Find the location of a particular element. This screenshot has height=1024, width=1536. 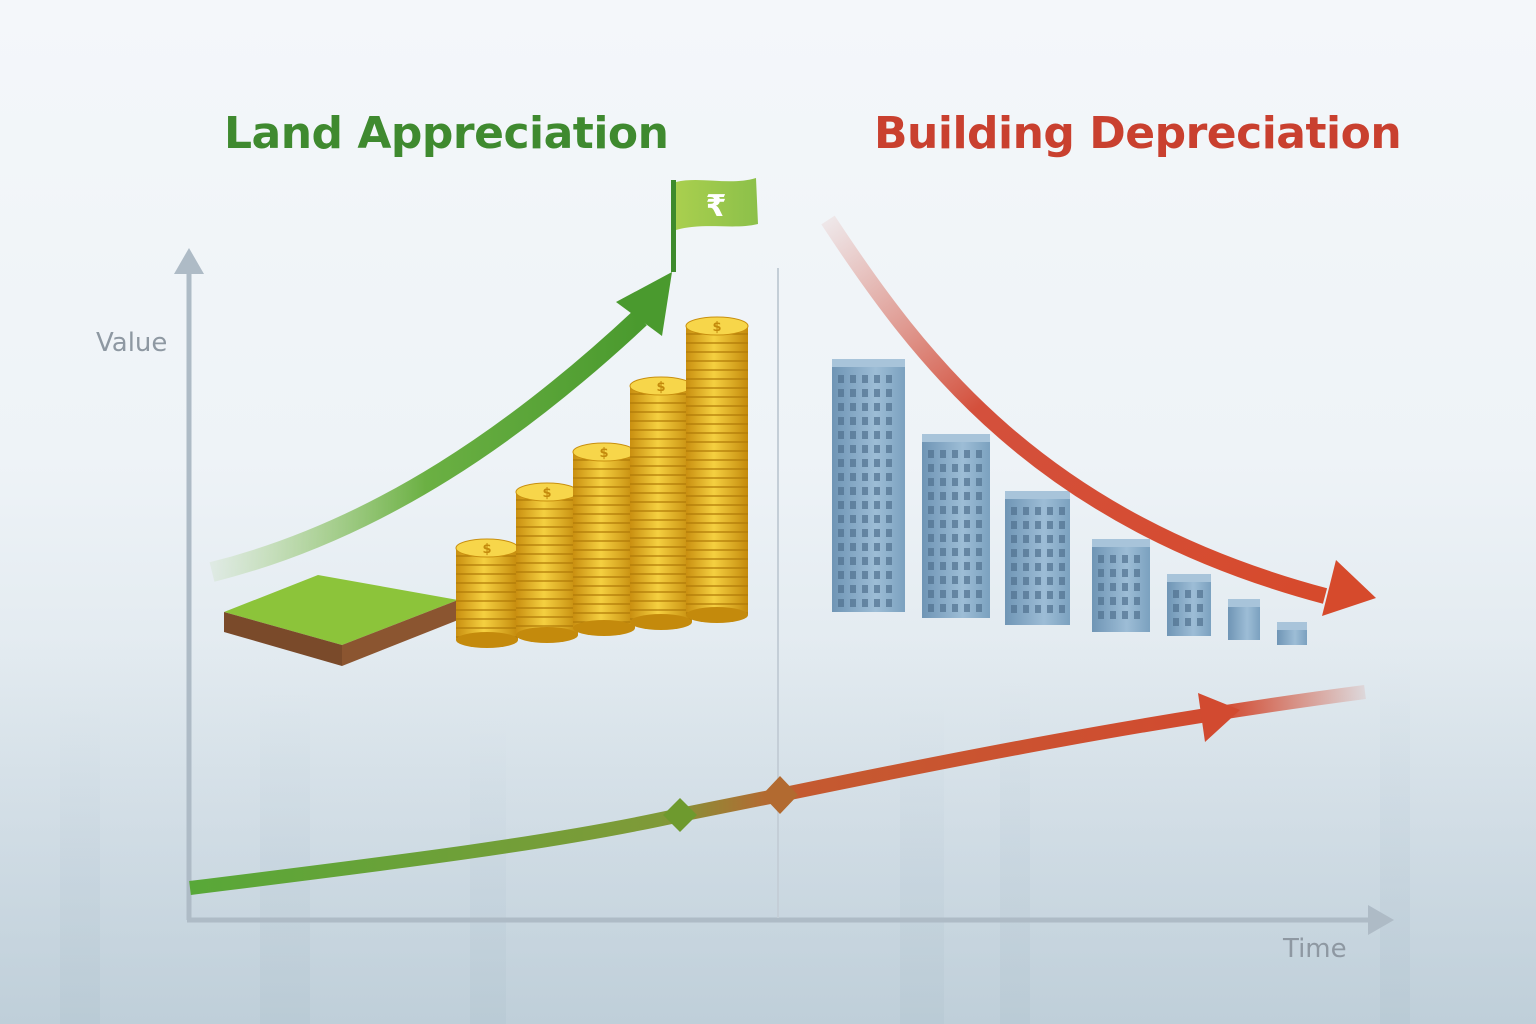

y-axis is located at coordinates (189, 584).